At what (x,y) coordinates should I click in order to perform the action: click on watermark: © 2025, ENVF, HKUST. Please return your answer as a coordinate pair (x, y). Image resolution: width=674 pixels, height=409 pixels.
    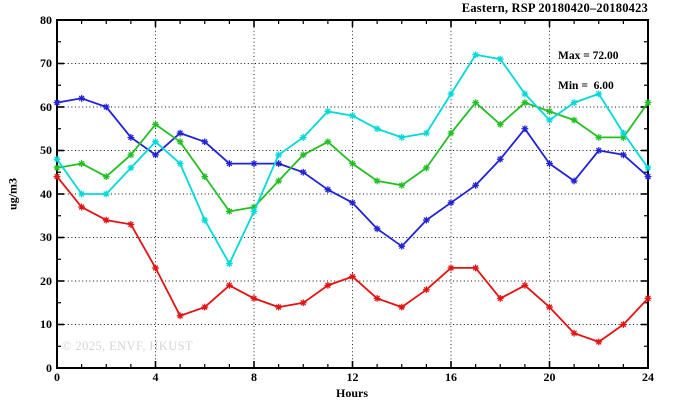
    Looking at the image, I should click on (128, 346).